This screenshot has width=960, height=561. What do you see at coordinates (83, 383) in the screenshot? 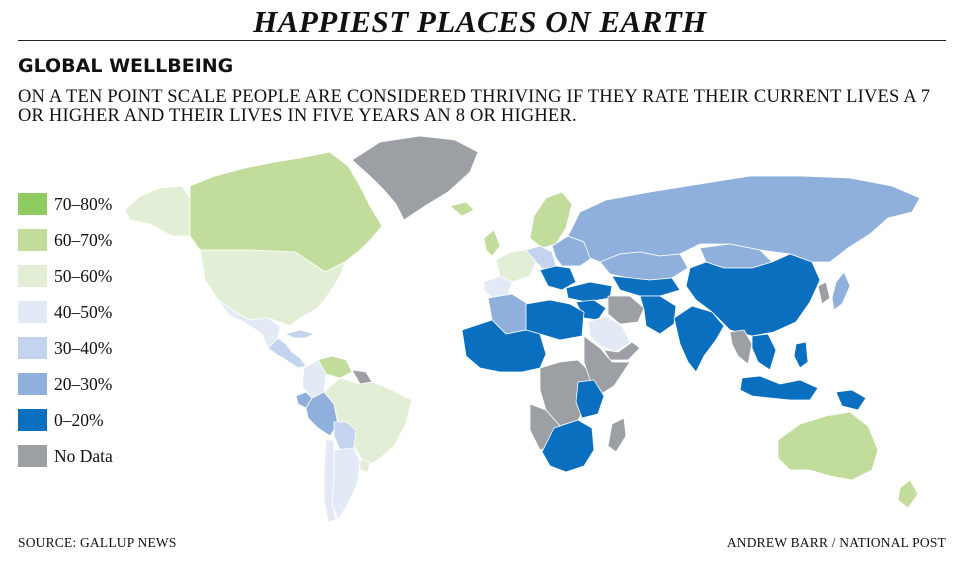
I see `legend-label: 20–30%` at bounding box center [83, 383].